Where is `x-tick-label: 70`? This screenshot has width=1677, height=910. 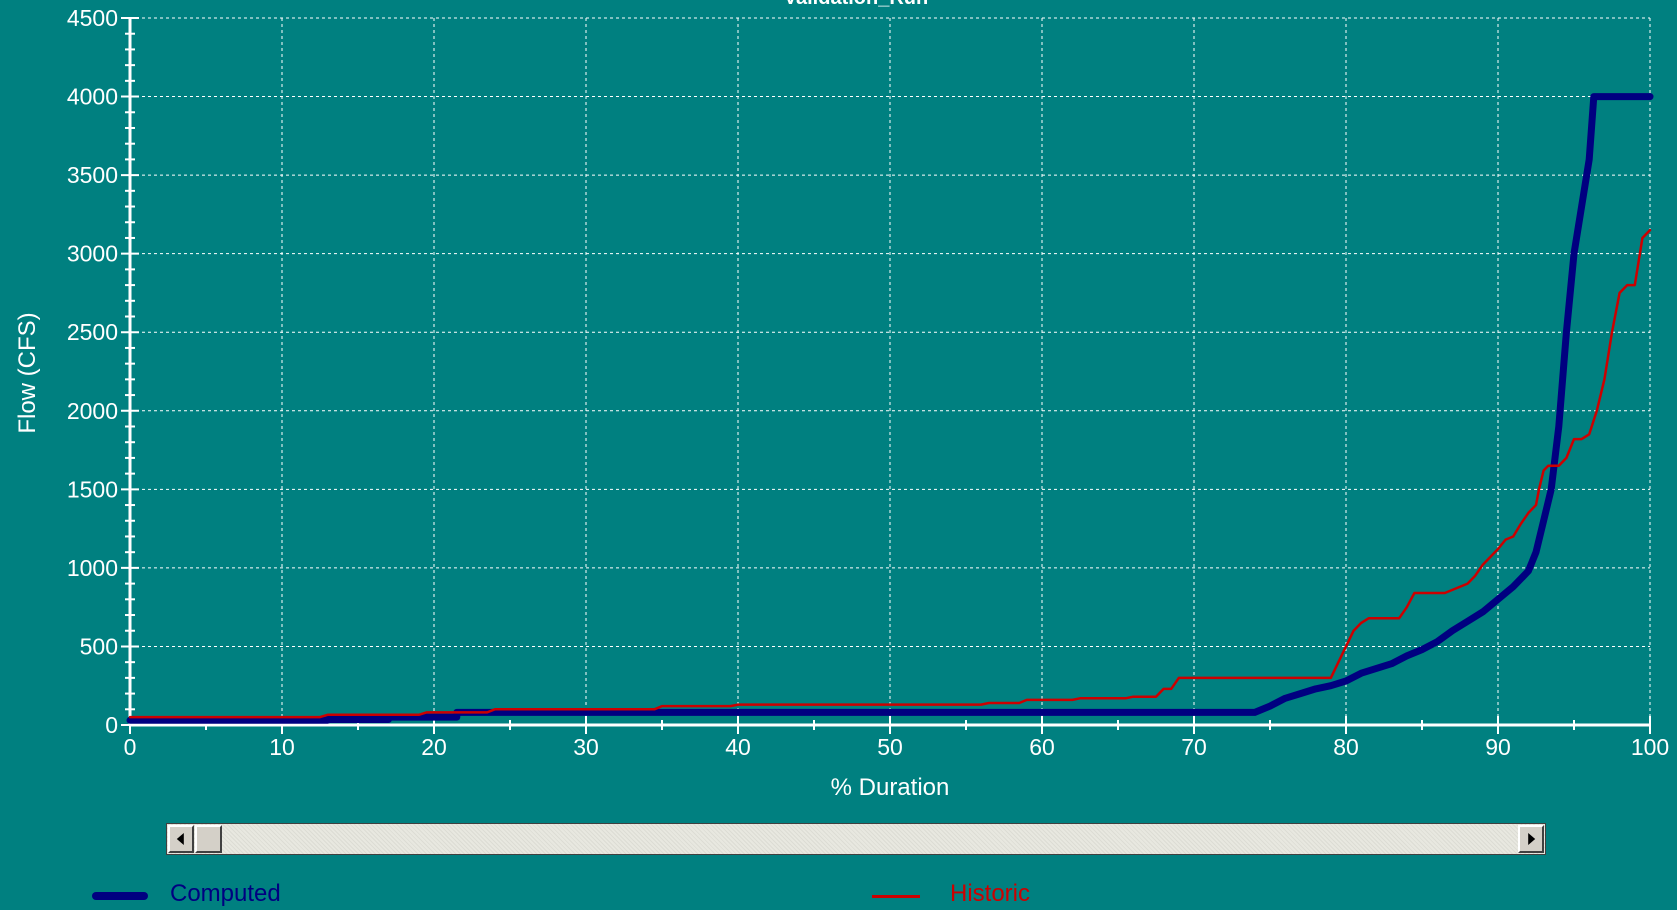
x-tick-label: 70 is located at coordinates (1194, 747).